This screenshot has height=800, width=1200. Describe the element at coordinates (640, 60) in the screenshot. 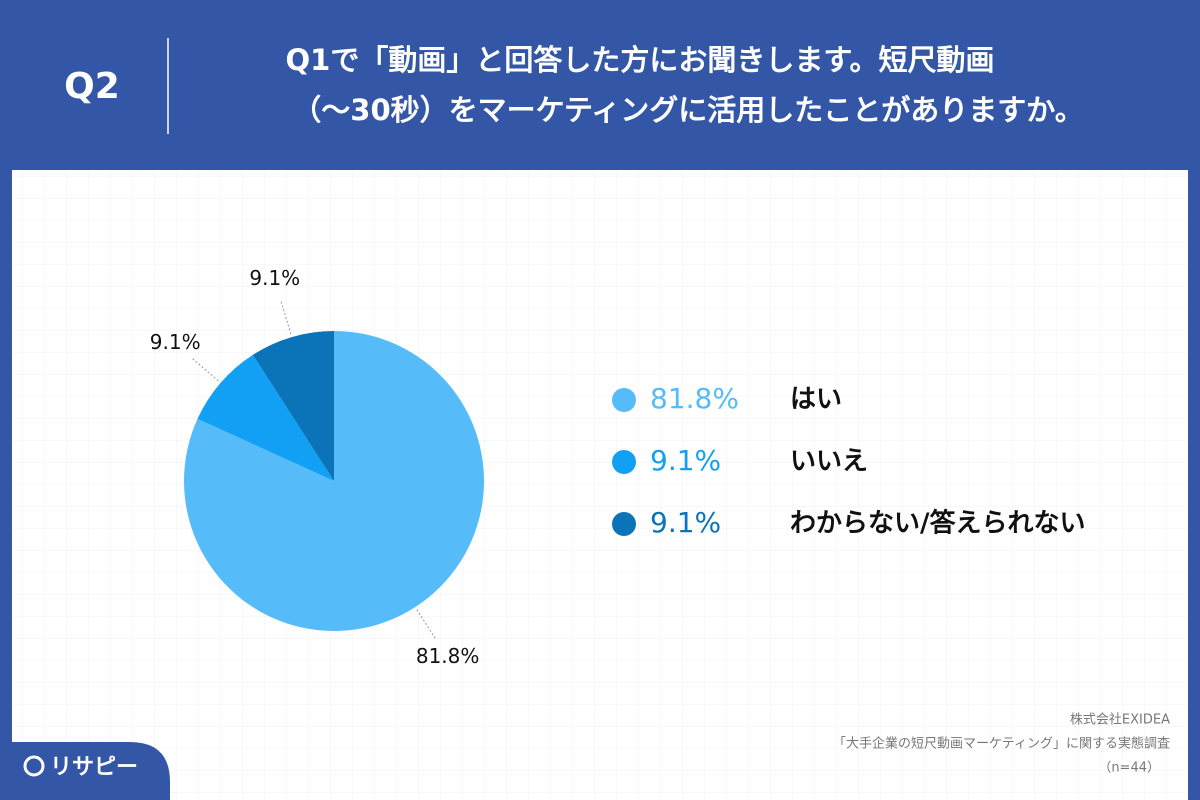

I see `title-line: Q1で「動画」と回答した方にお聞きします。短尺動画` at that location.